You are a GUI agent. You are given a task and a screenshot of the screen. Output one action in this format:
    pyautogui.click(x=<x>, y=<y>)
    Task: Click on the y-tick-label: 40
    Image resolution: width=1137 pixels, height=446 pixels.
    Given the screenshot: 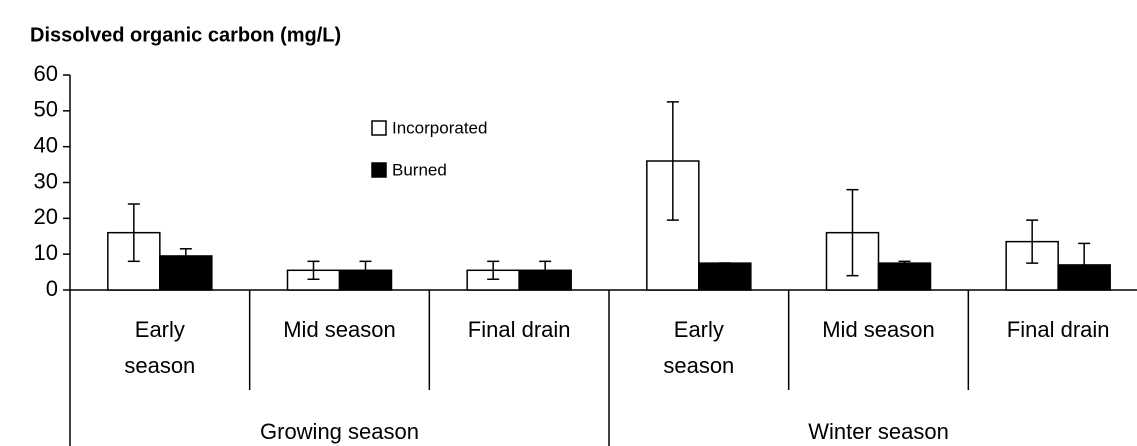 What is the action you would take?
    pyautogui.click(x=46, y=144)
    